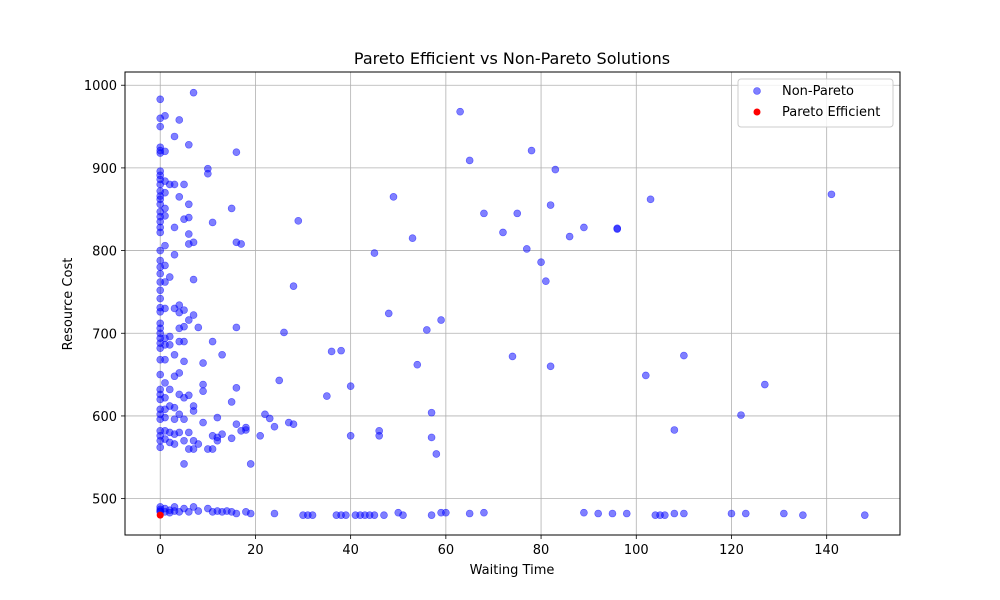  I want to click on y-tick-label: 700, so click(104, 334).